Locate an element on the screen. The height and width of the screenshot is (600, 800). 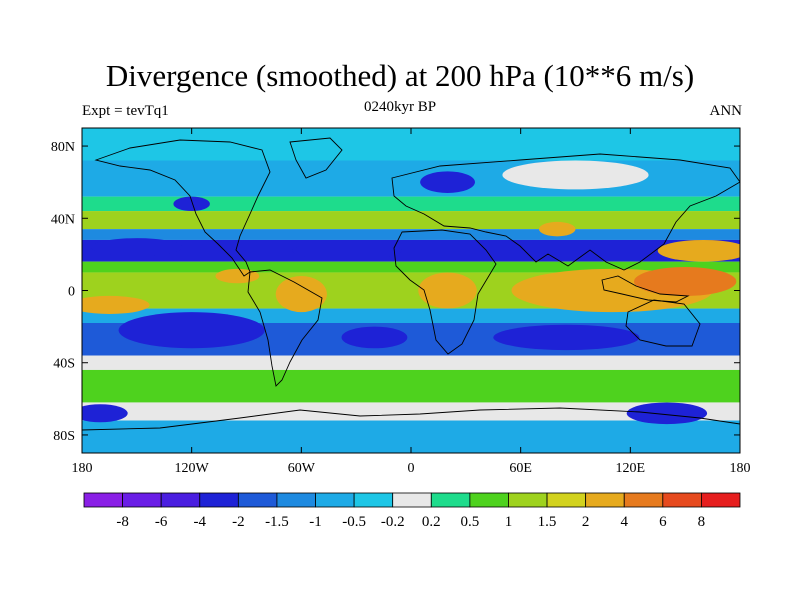
colorbar-label-5: -1 is located at coordinates (315, 522).